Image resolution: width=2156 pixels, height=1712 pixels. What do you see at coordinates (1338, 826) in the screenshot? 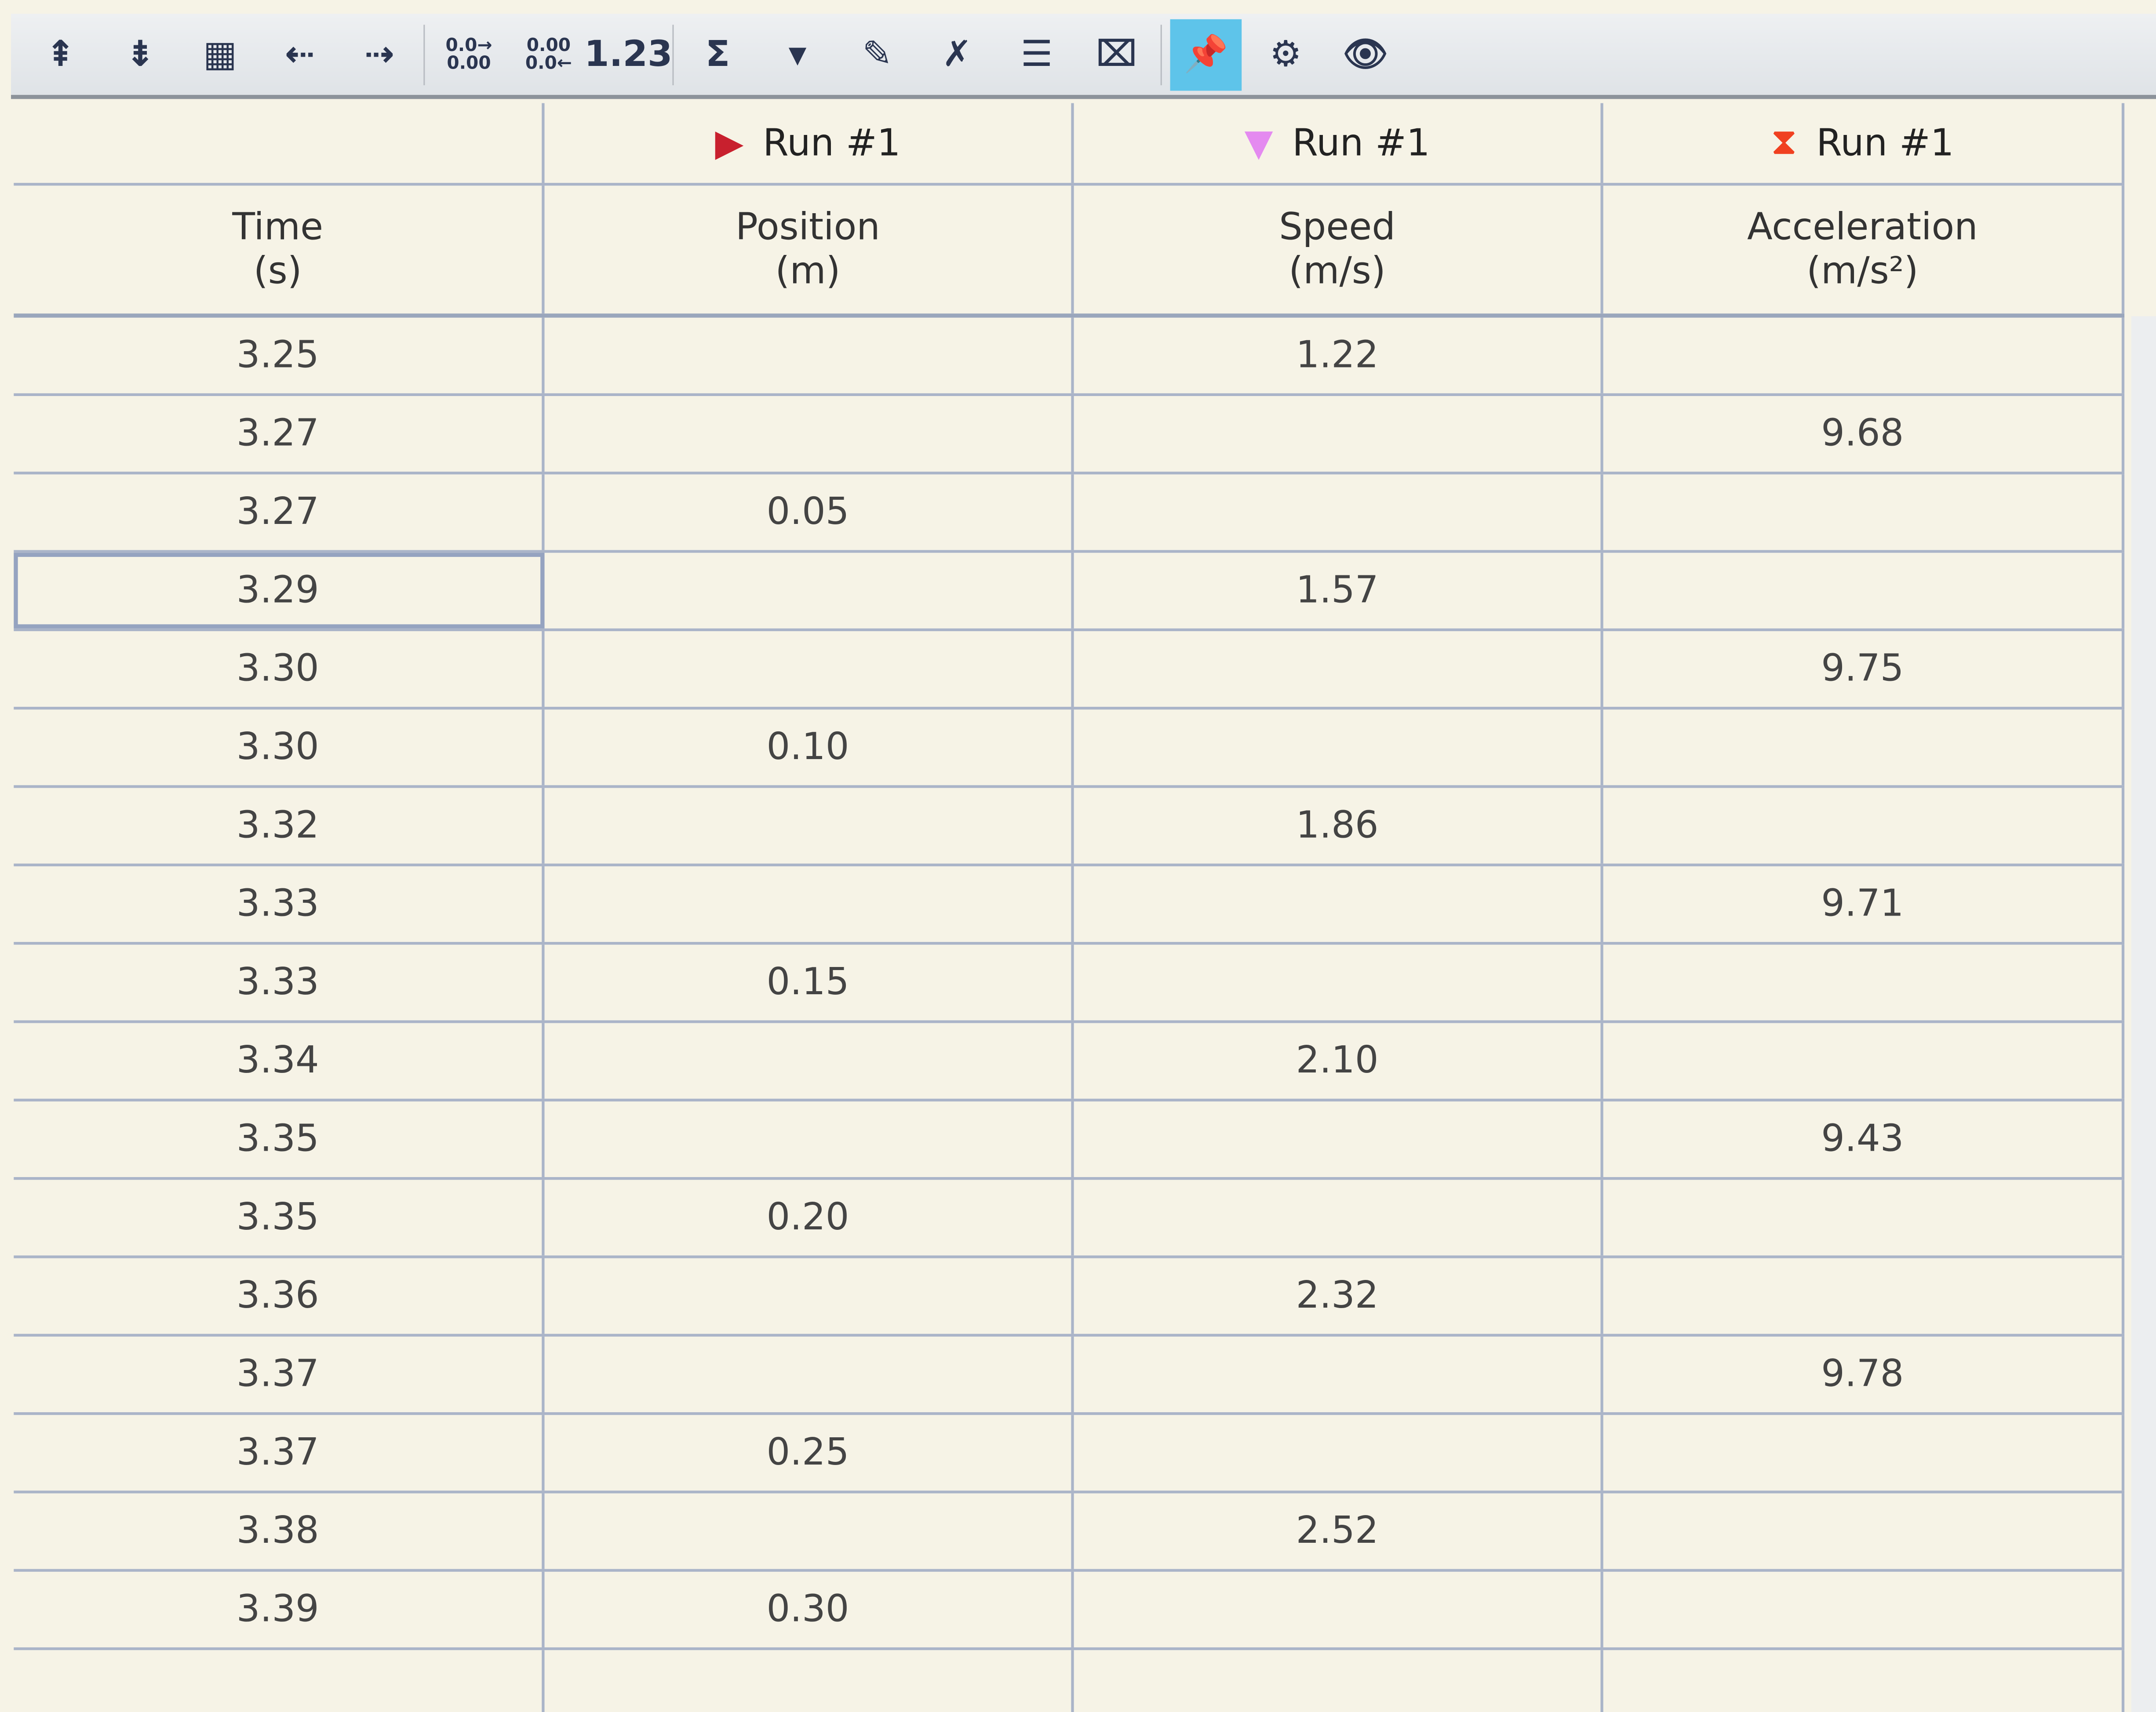
I see `table-cell: 1.86` at bounding box center [1338, 826].